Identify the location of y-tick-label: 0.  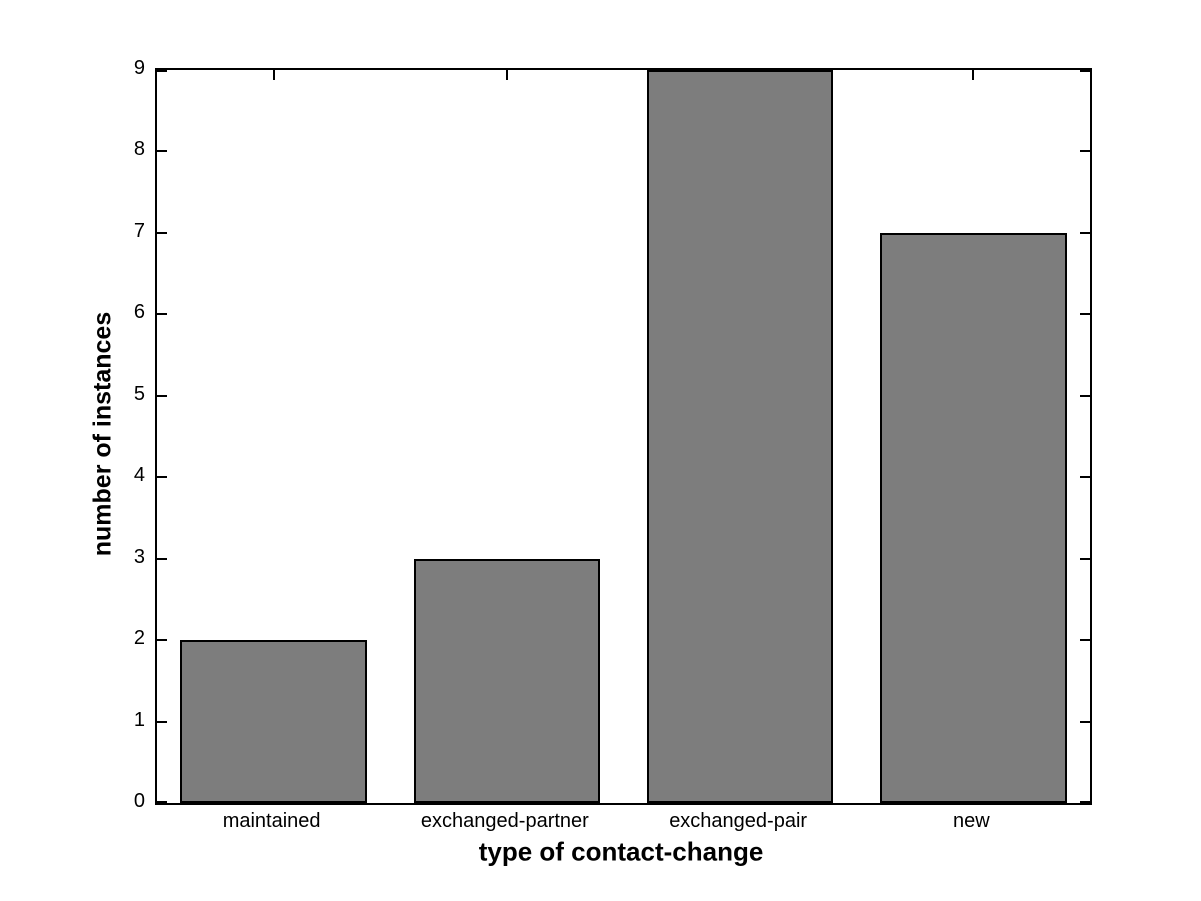
(139, 801).